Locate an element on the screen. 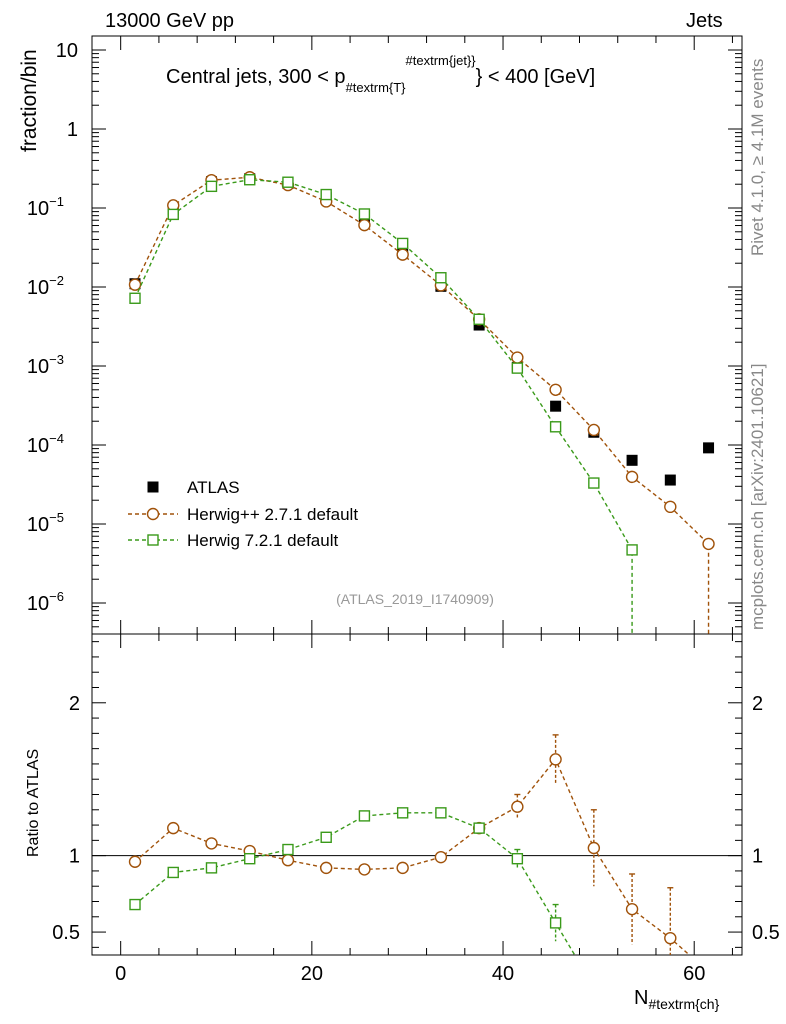  ratio-y-tick-label-right: 2 is located at coordinates (757, 704).